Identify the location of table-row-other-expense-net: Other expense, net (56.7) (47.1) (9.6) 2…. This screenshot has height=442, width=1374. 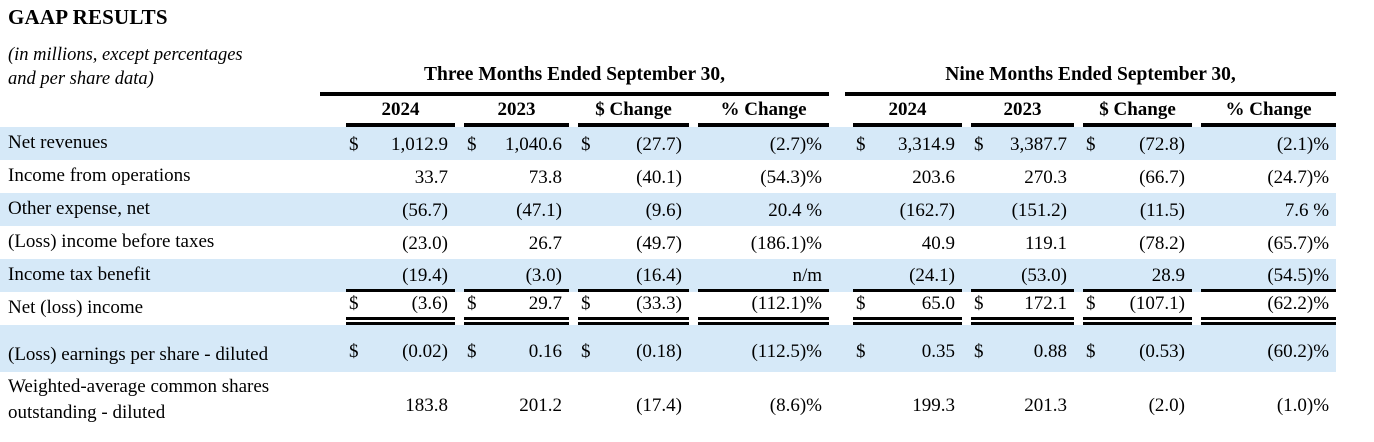
(668, 209).